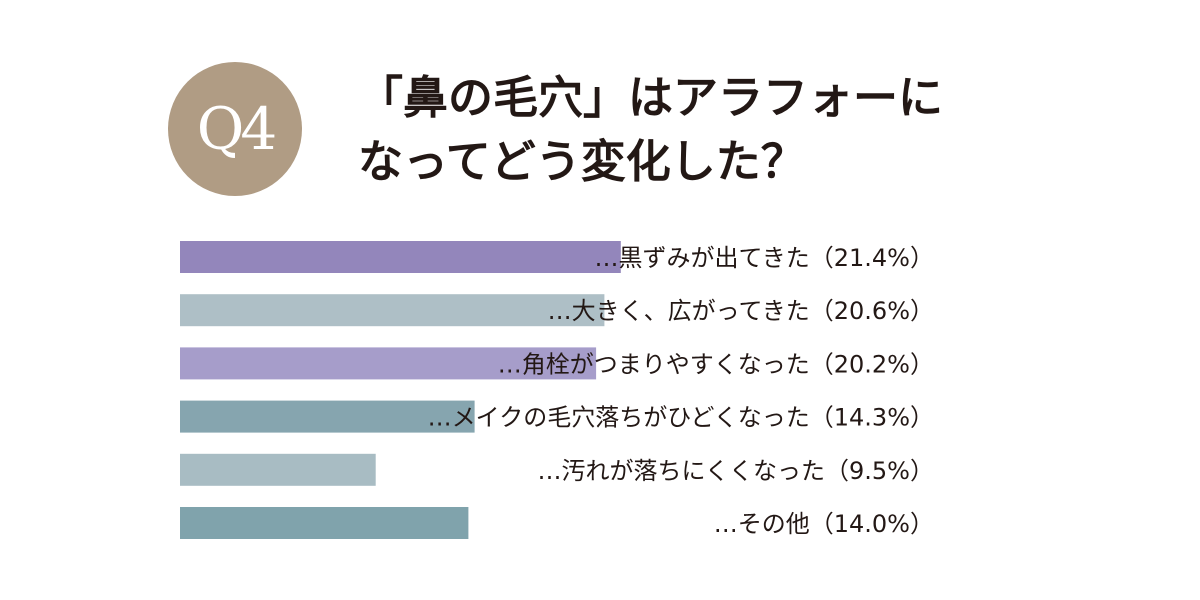 Image resolution: width=1200 pixels, height=600 pixels. What do you see at coordinates (736, 471) in the screenshot?
I see `category-label-5: …汚れが落ちにくくなった（9.5%）` at bounding box center [736, 471].